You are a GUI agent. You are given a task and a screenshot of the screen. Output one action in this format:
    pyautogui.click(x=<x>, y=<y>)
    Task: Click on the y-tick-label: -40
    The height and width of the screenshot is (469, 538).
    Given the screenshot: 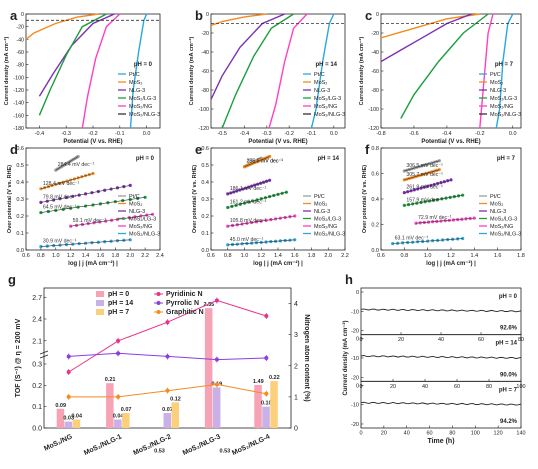 What is the action you would take?
    pyautogui.click(x=20, y=40)
    